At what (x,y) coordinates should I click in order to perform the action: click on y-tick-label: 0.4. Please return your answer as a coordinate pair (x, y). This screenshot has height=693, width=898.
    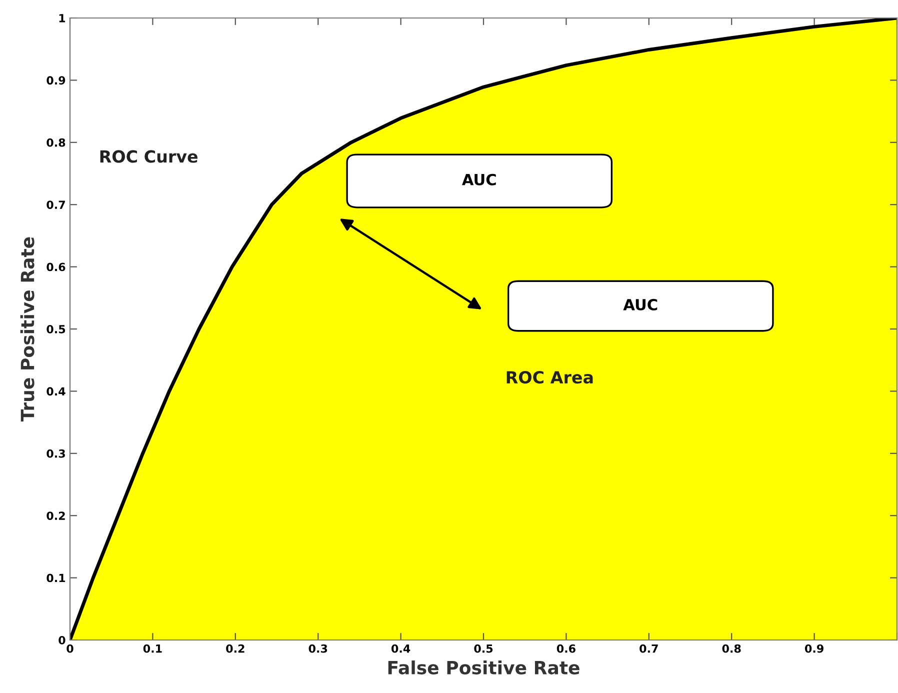
    Looking at the image, I should click on (56, 391).